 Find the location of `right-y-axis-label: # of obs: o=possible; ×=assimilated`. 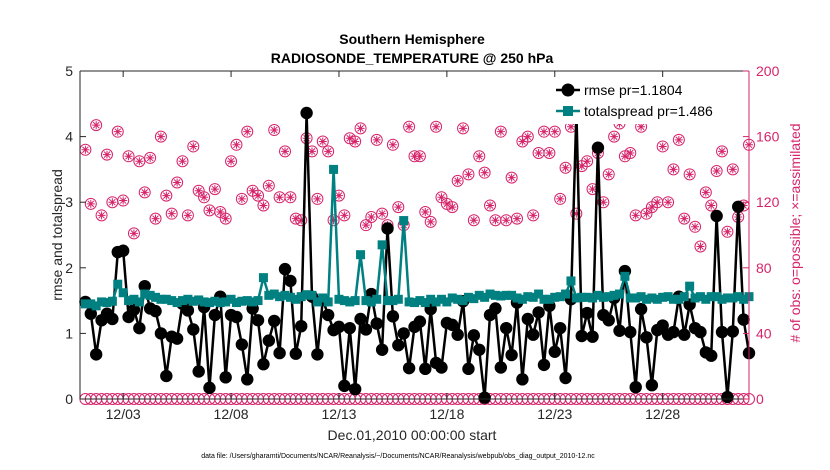

right-y-axis-label: # of obs: o=possible; ×=assimilated is located at coordinates (795, 232).